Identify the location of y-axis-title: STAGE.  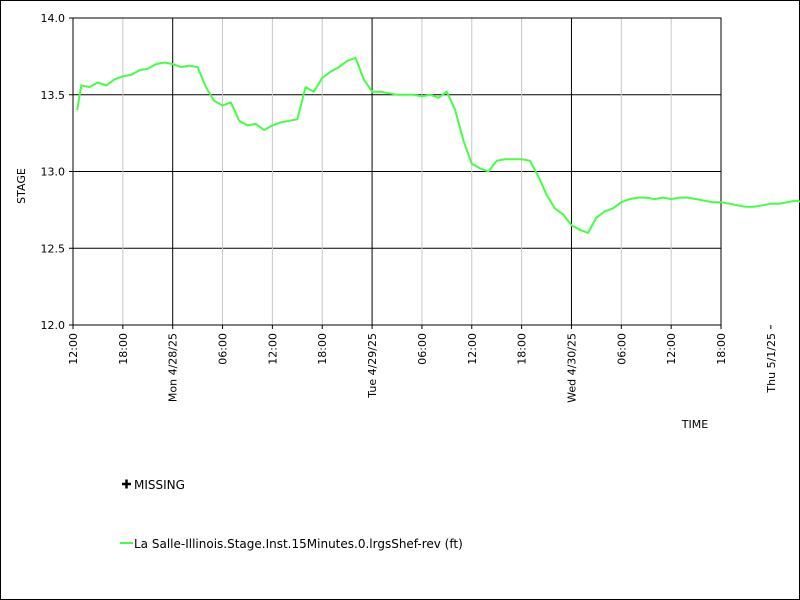
(21, 186).